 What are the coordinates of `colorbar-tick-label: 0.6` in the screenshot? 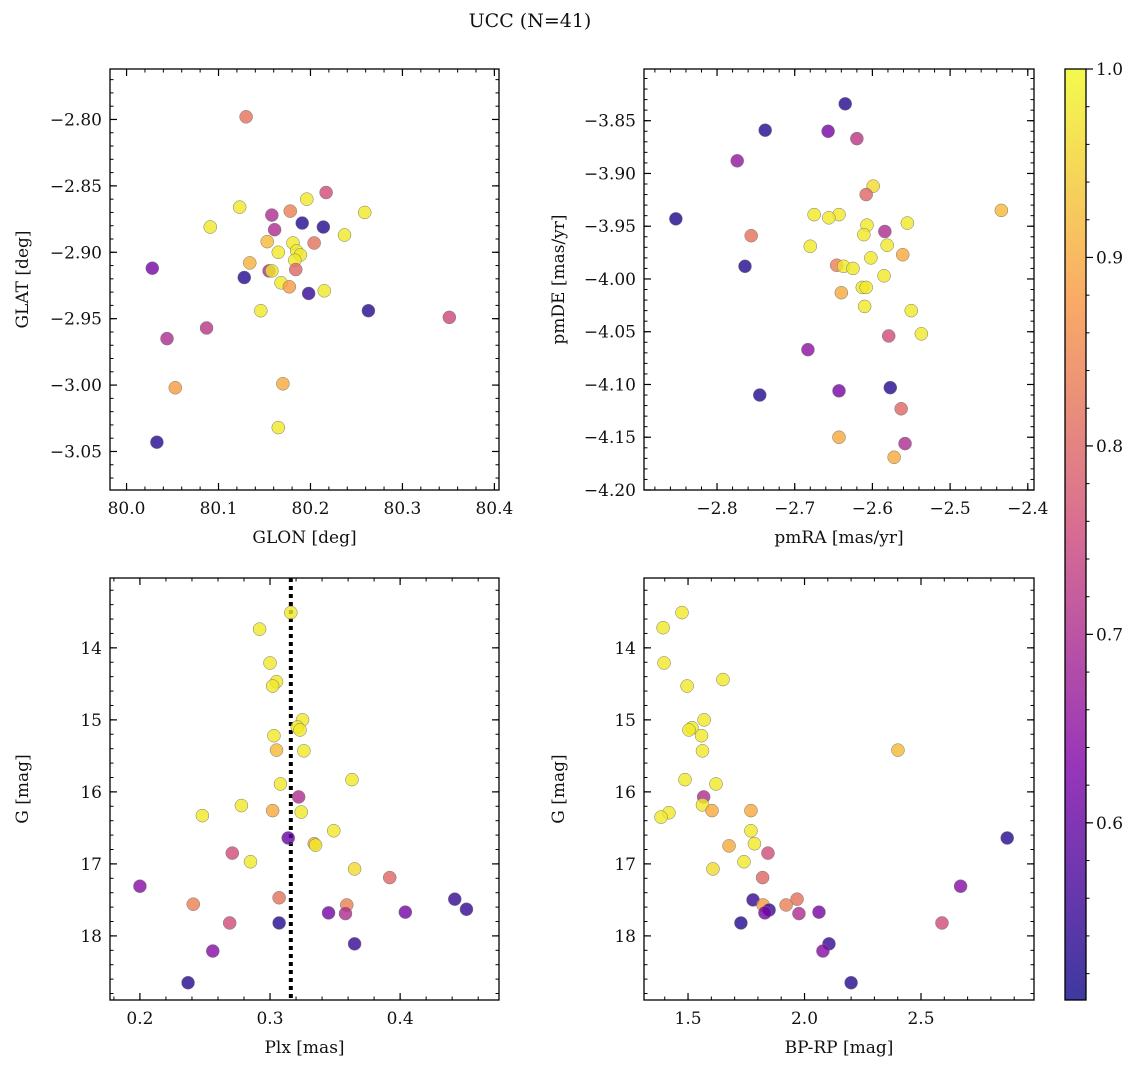 It's located at (1109, 824).